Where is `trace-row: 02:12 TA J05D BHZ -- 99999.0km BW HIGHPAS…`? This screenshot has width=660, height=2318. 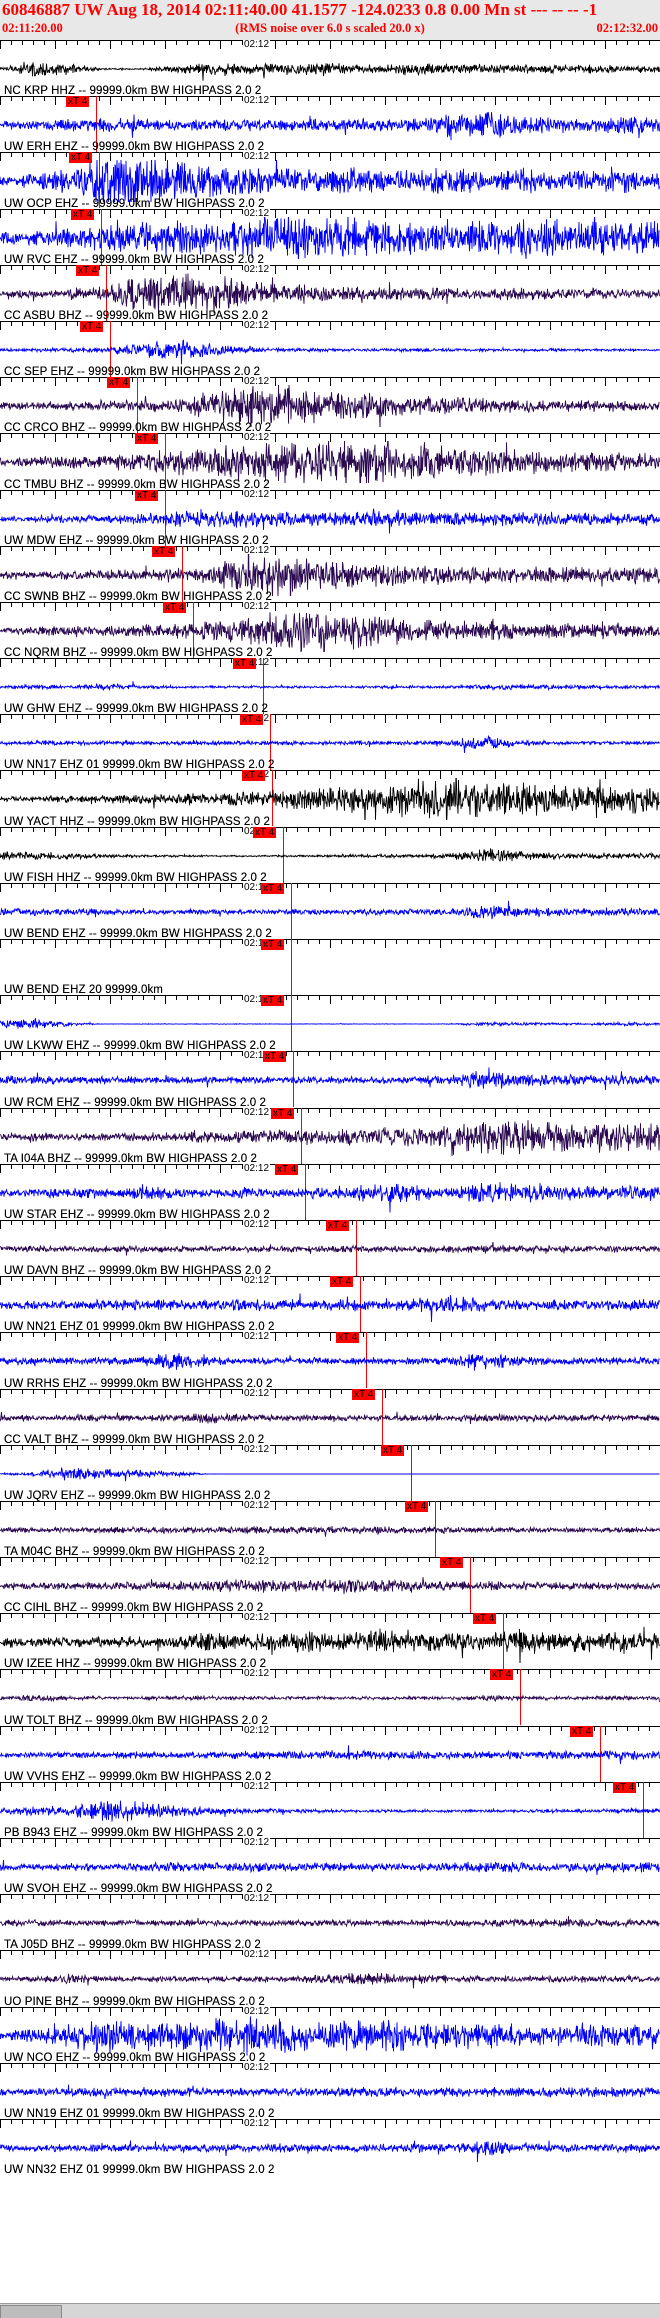
trace-row: 02:12 TA J05D BHZ -- 99999.0km BW HIGHPAS… is located at coordinates (330, 1922).